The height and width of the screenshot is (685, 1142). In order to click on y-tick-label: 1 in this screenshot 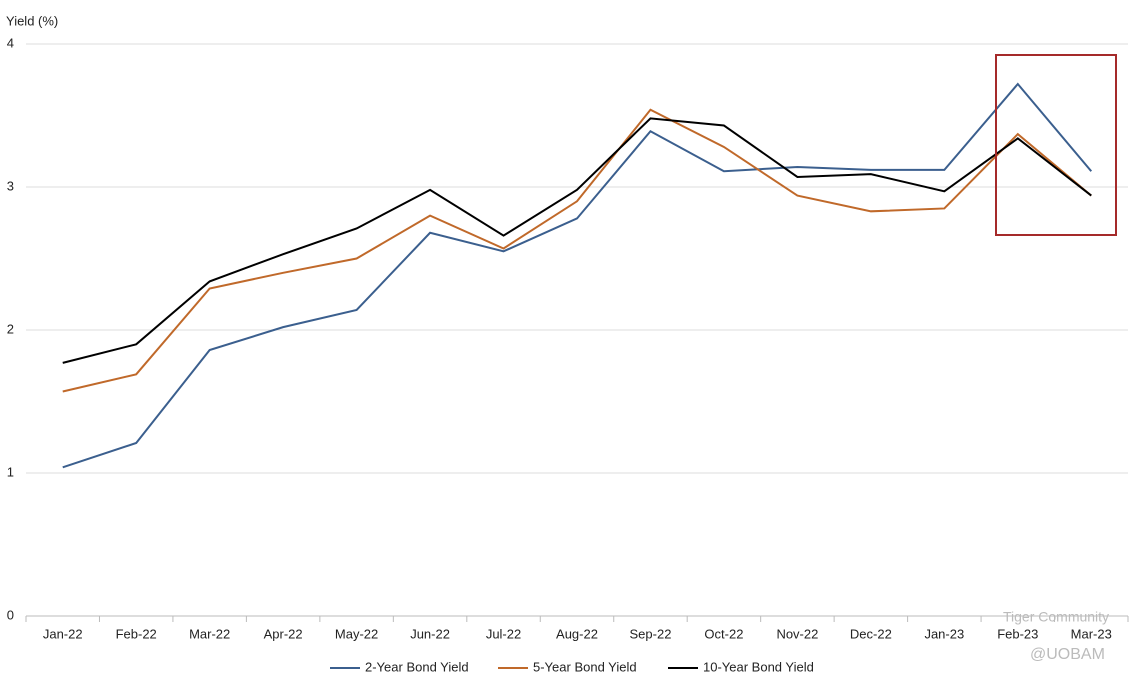, I will do `click(10, 471)`.